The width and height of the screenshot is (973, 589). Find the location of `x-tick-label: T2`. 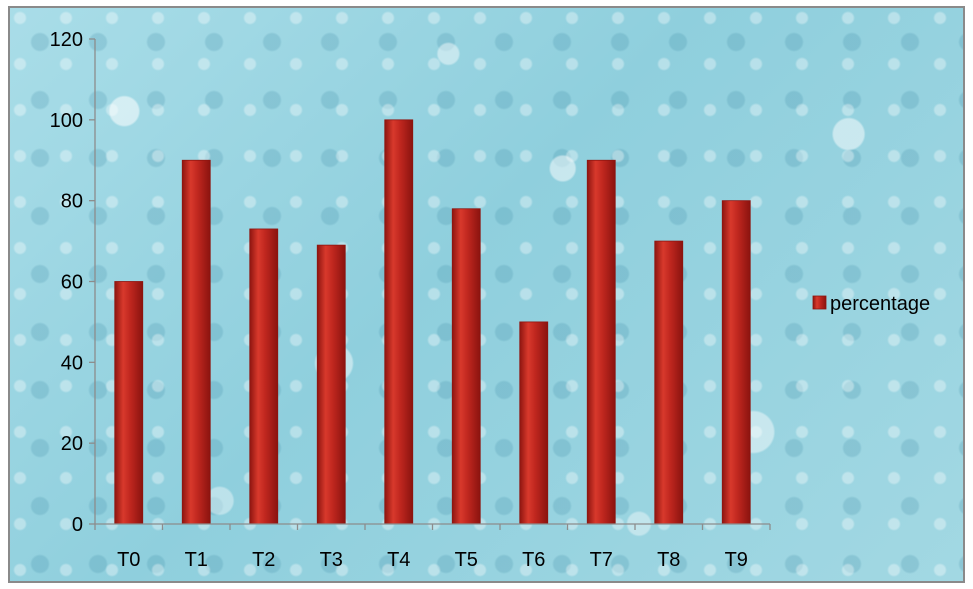

x-tick-label: T2 is located at coordinates (263, 560).